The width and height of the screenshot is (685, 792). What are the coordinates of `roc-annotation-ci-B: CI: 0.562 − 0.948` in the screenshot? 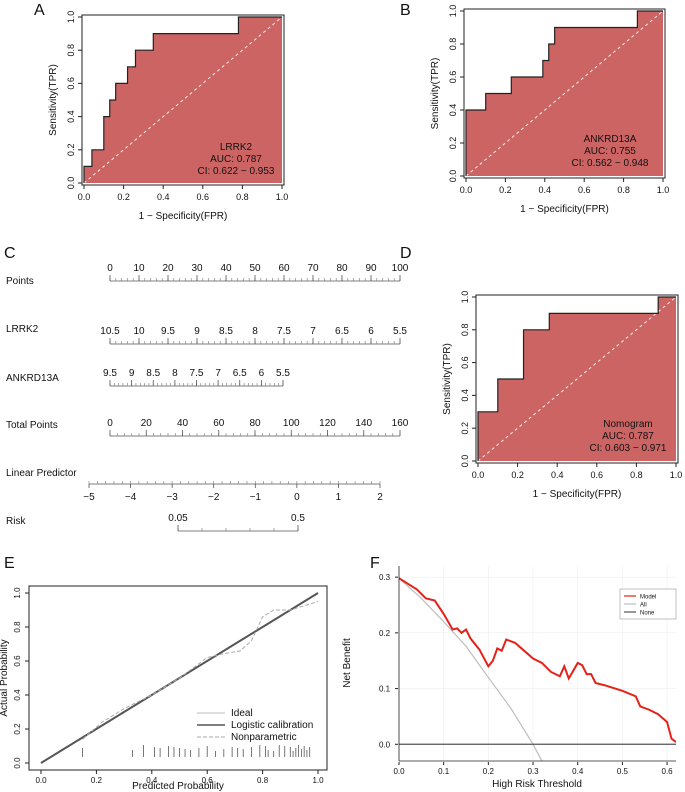 It's located at (609, 163).